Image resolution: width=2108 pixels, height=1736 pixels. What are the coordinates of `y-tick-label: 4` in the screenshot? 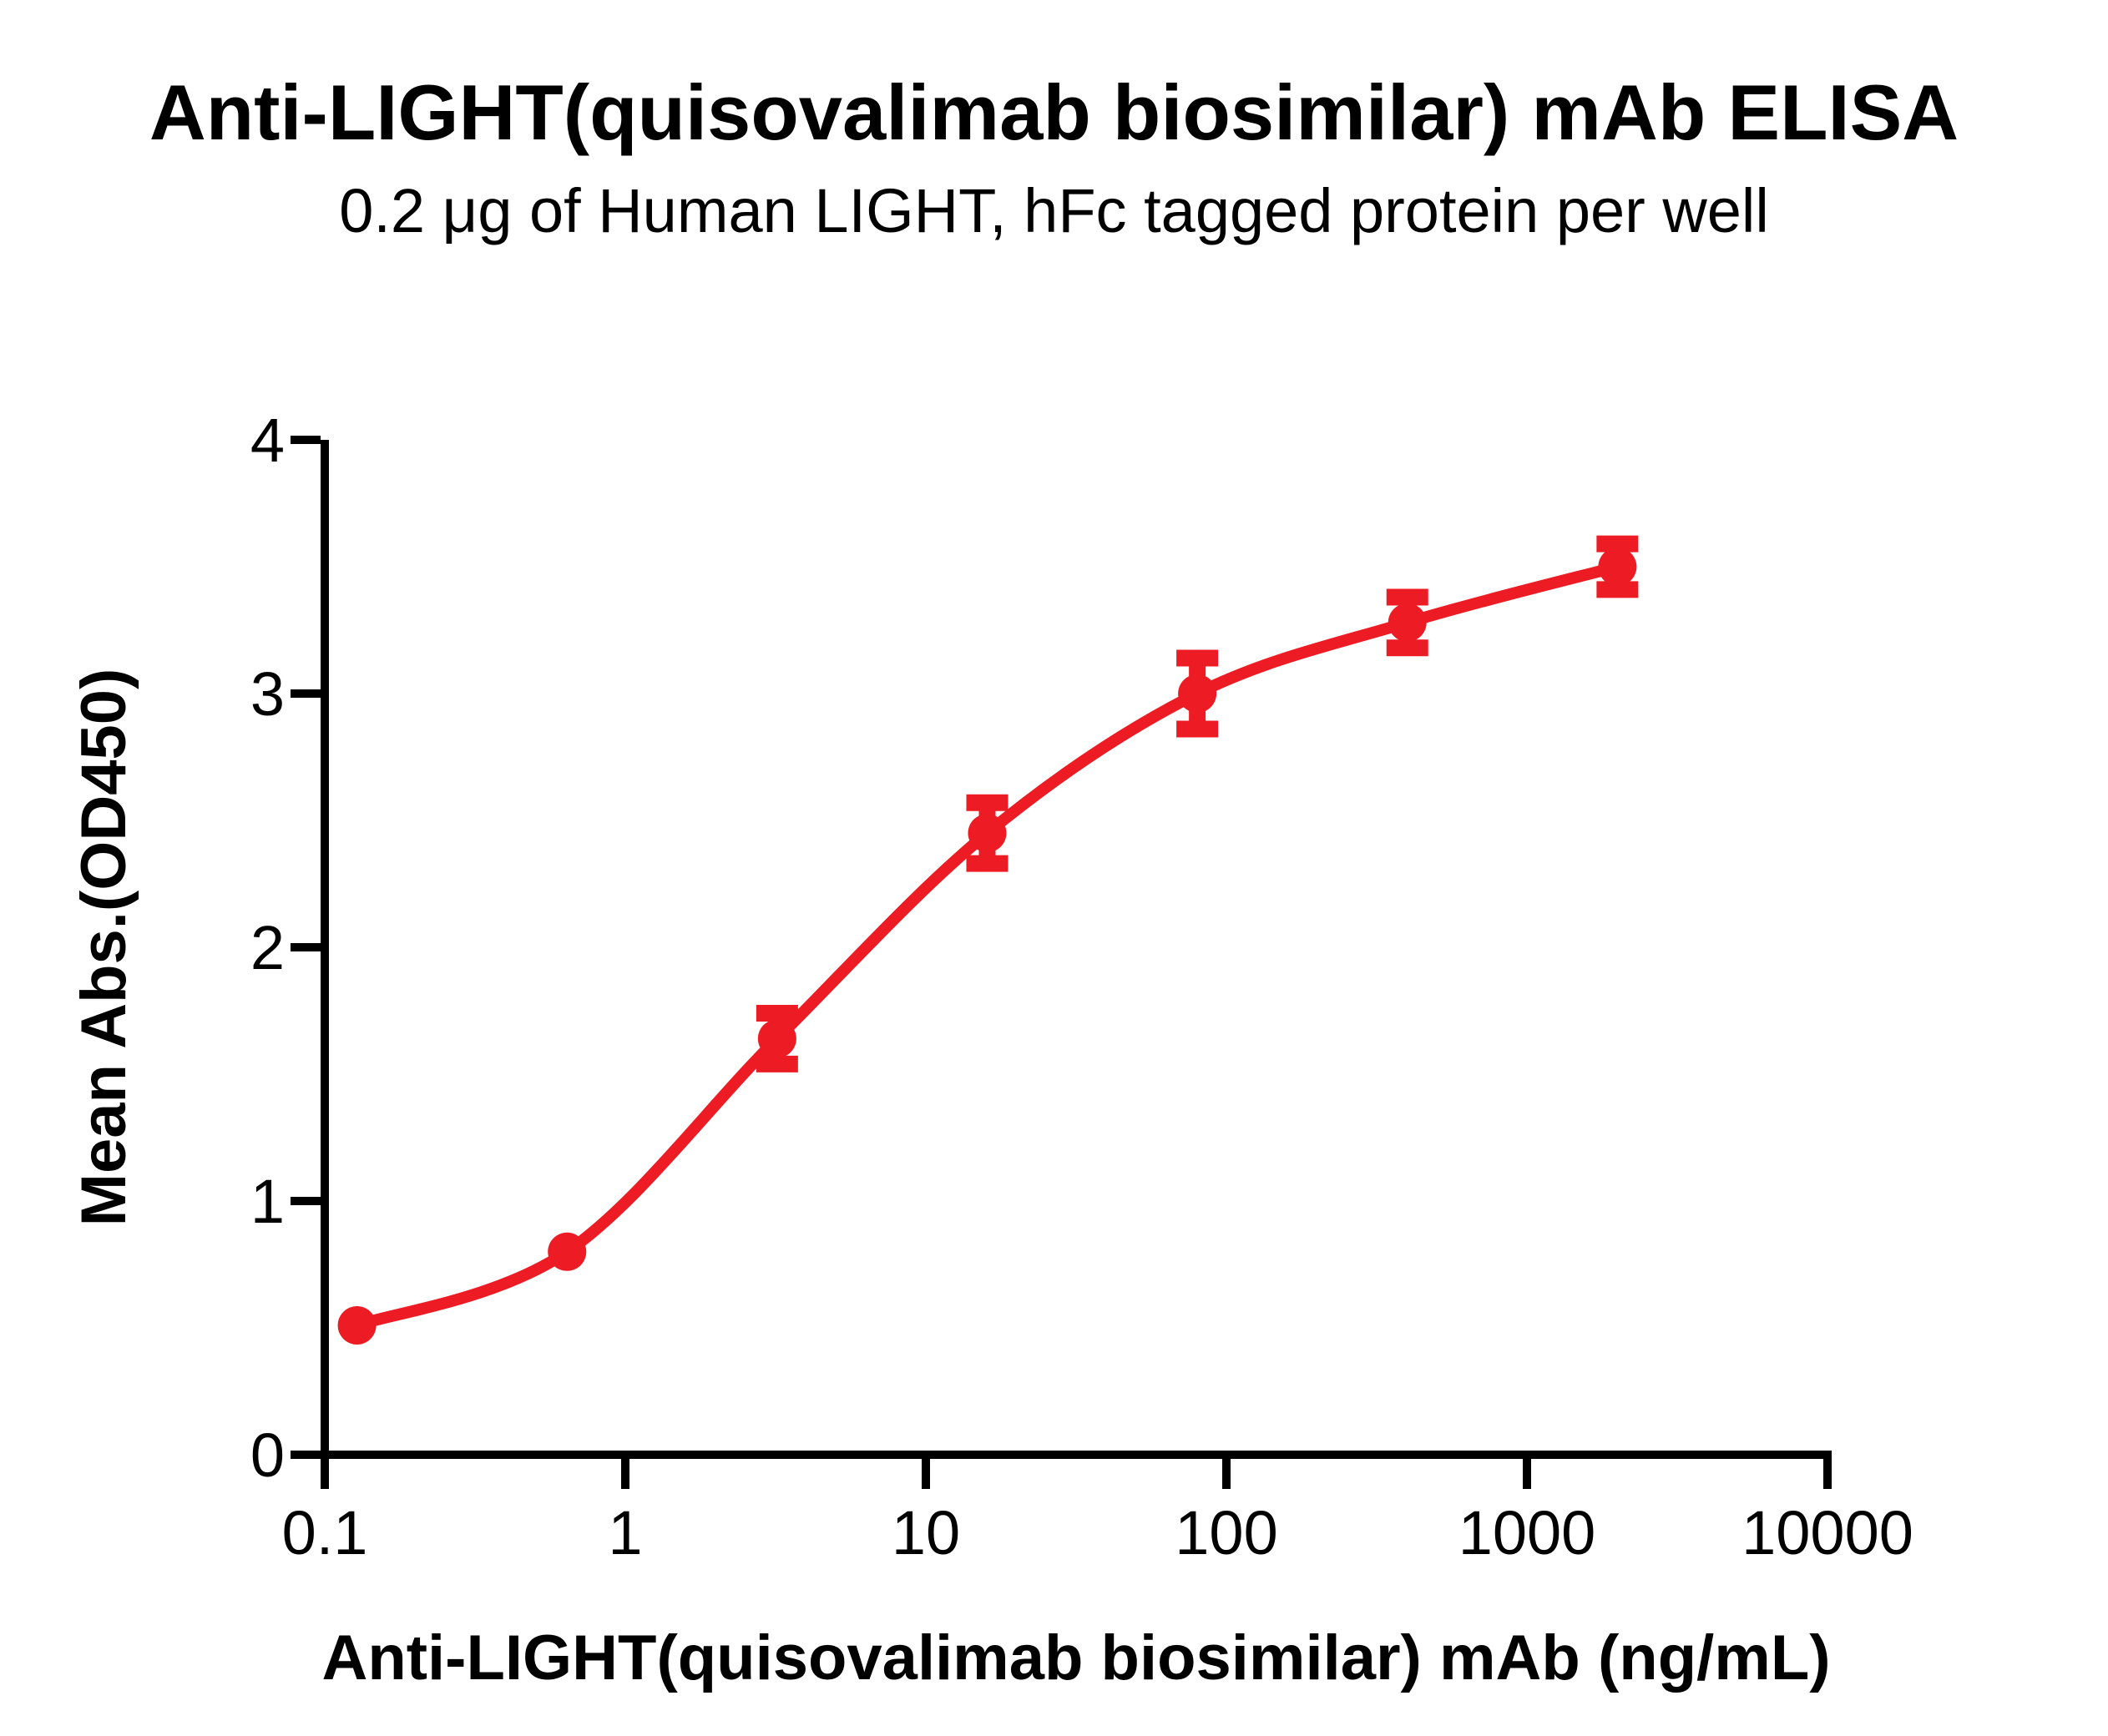 It's located at (267, 440).